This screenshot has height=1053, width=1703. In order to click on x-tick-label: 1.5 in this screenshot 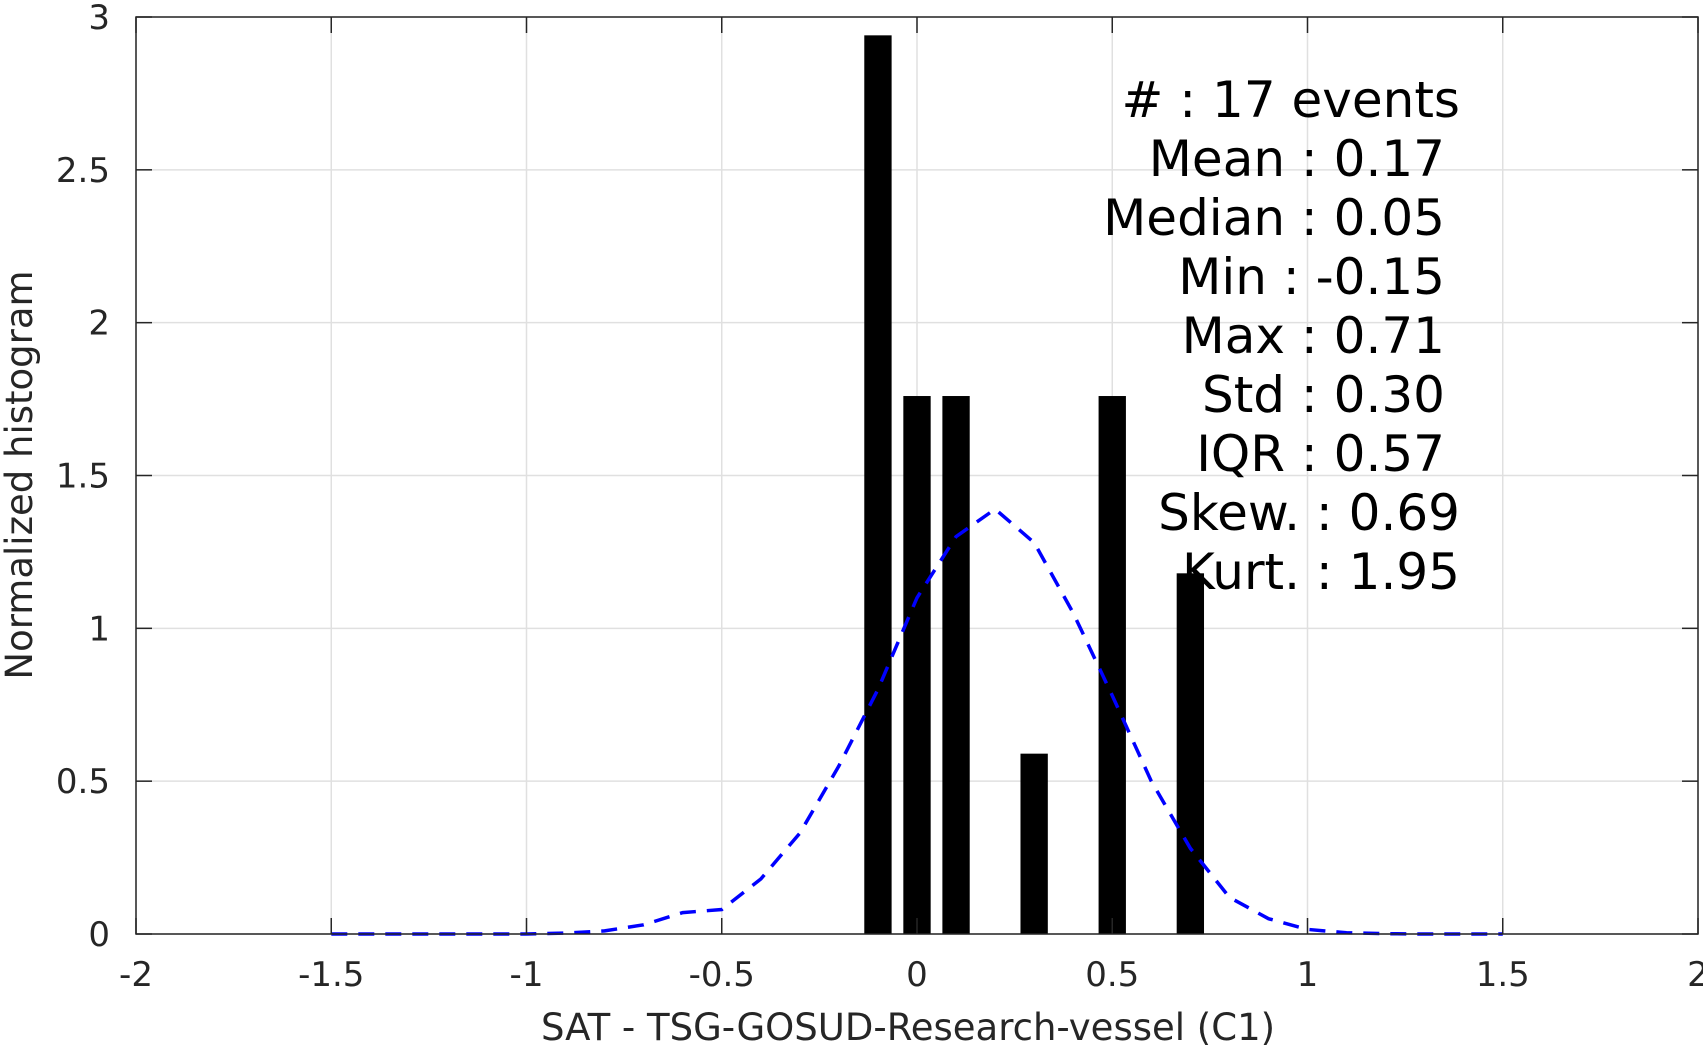, I will do `click(1503, 975)`.